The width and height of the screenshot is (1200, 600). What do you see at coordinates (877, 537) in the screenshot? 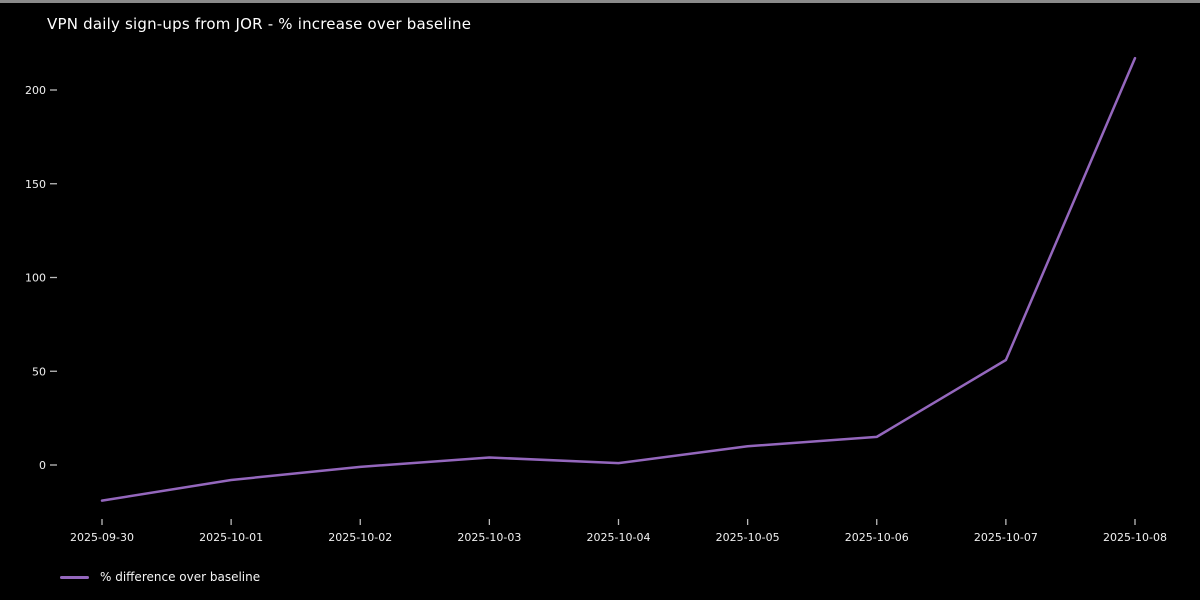
I see `x-axis-tick-label: 2025-10-06` at bounding box center [877, 537].